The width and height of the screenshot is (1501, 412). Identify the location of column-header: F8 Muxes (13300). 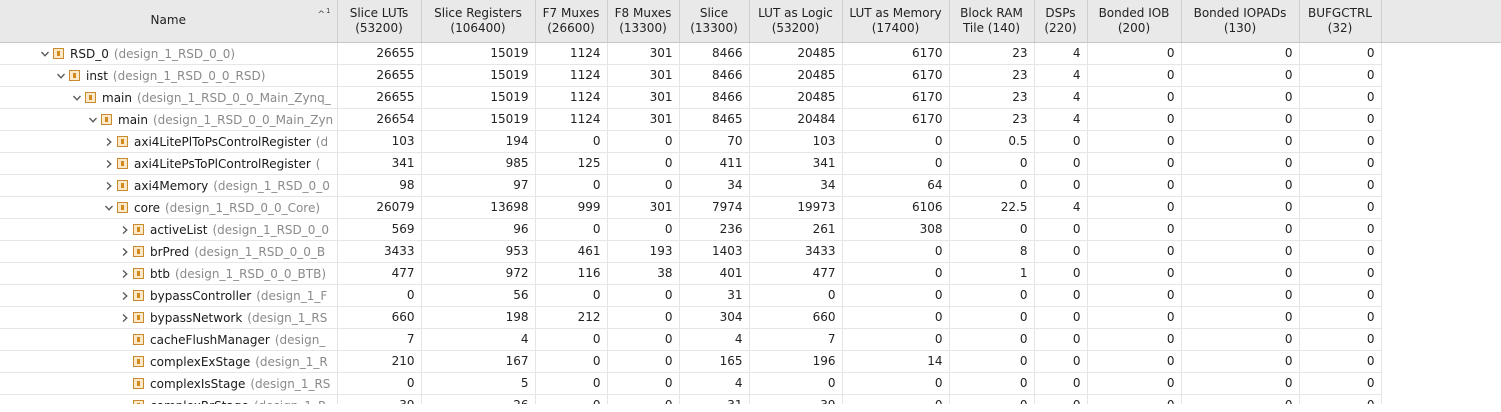
(643, 21).